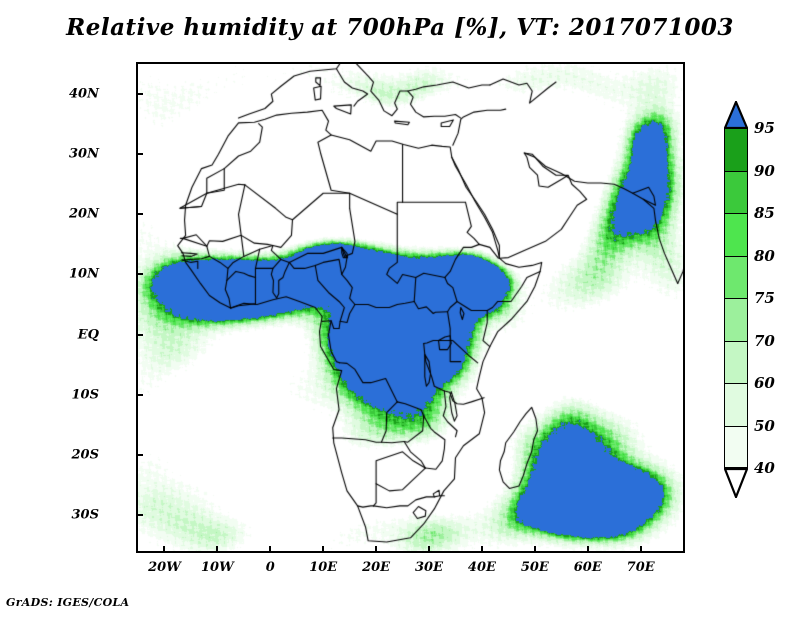  Describe the element at coordinates (88, 335) in the screenshot. I see `y-axis-tick-label: EQ` at that location.